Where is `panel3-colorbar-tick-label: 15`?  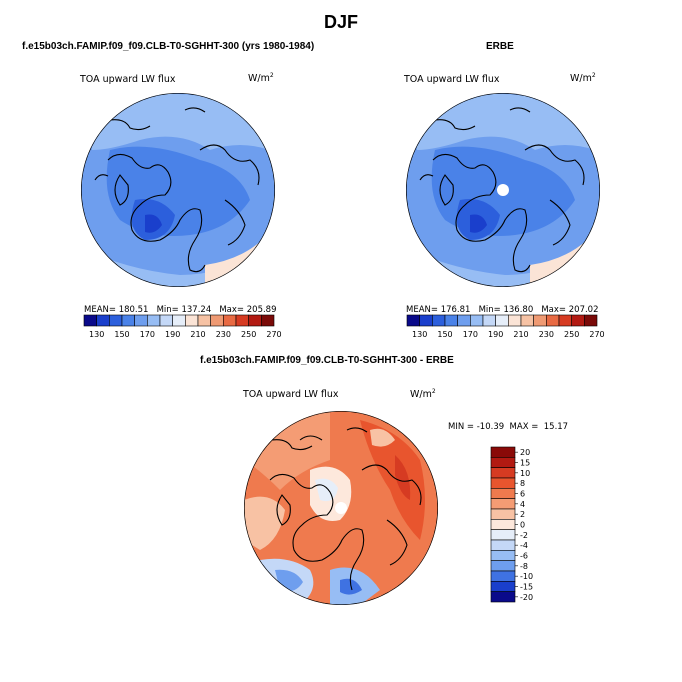 panel3-colorbar-tick-label: 15 is located at coordinates (525, 463).